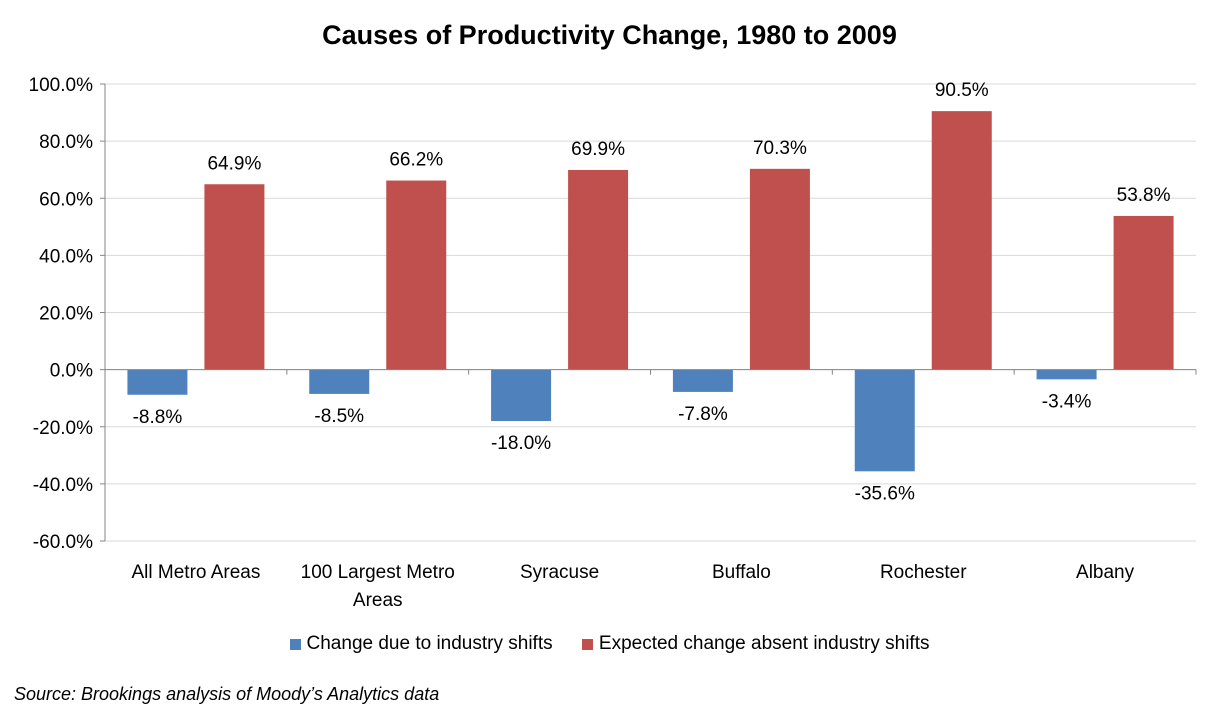  Describe the element at coordinates (1067, 401) in the screenshot. I see `data-label: -3.4%` at that location.